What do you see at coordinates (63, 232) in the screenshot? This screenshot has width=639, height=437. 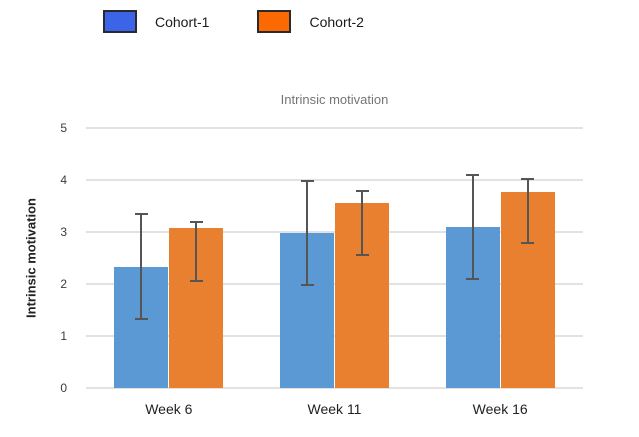 I see `y-tick-label-3: 3` at bounding box center [63, 232].